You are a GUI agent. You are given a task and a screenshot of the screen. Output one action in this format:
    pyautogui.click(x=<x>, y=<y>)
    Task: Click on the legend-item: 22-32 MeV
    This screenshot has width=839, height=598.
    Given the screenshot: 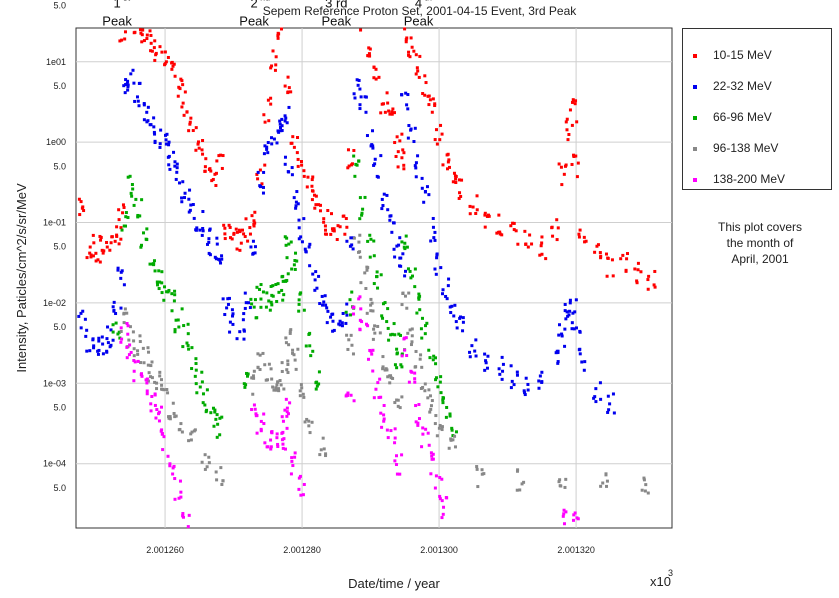 What is the action you would take?
    pyautogui.click(x=732, y=86)
    